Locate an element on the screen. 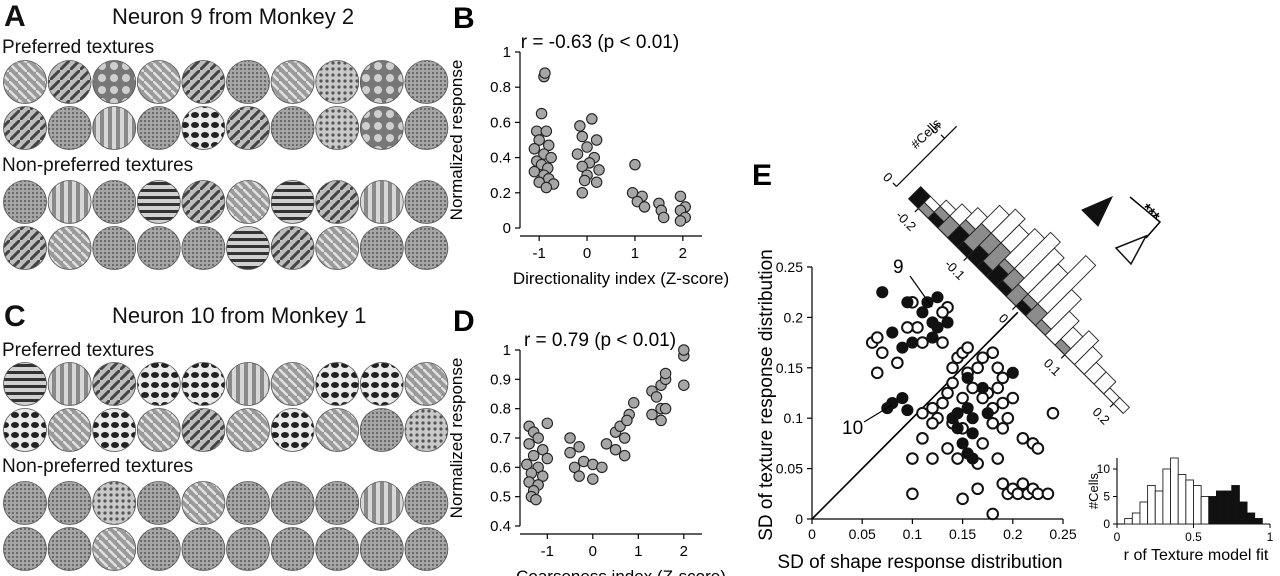 Image resolution: width=1280 pixels, height=576 pixels. x-axis-label: Coarseness index (Z-score) is located at coordinates (621, 571).